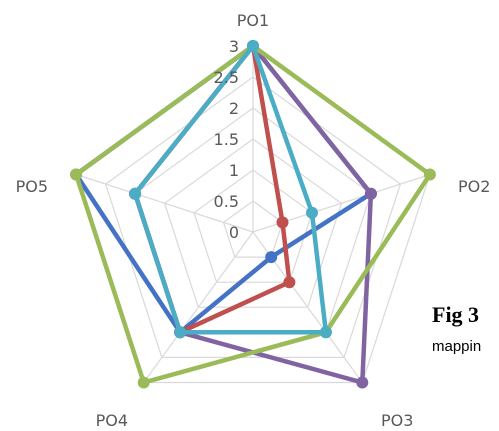  What do you see at coordinates (282, 222) in the screenshot?
I see `series-2-point-po2` at bounding box center [282, 222].